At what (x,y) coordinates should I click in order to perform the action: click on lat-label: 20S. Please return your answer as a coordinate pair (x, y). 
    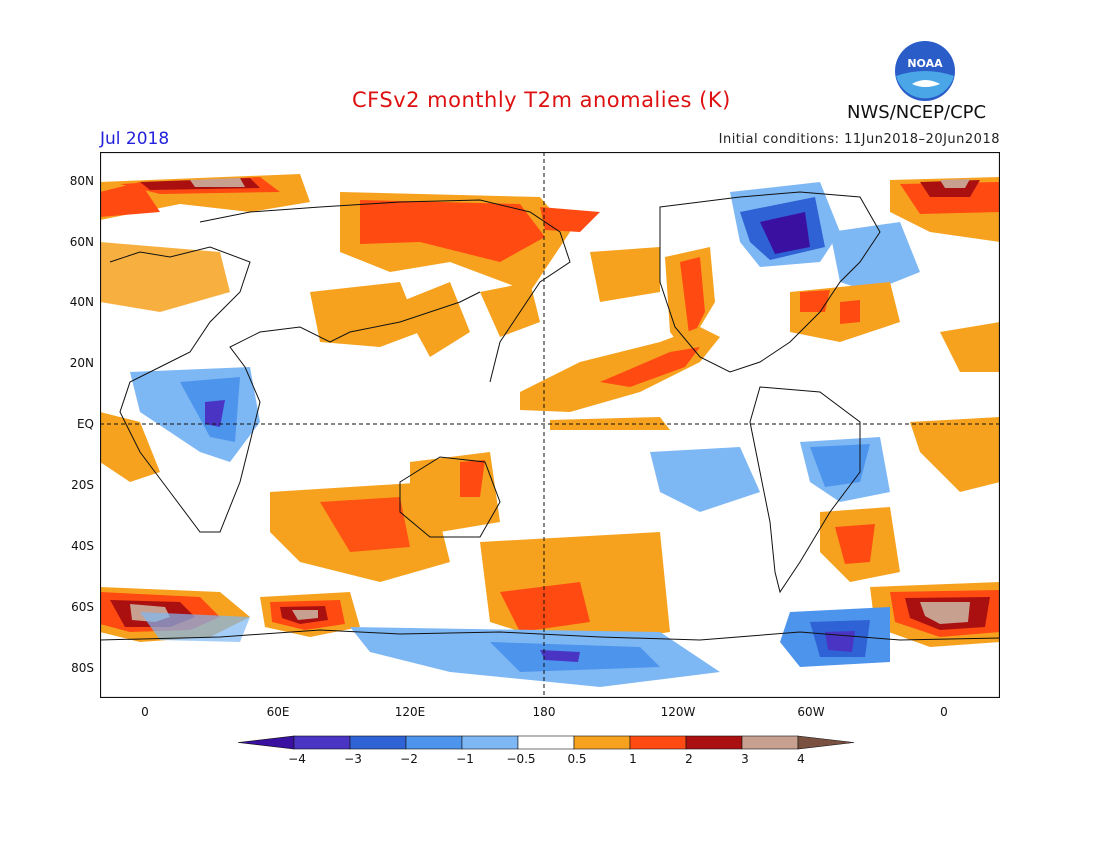
    Looking at the image, I should click on (82, 485).